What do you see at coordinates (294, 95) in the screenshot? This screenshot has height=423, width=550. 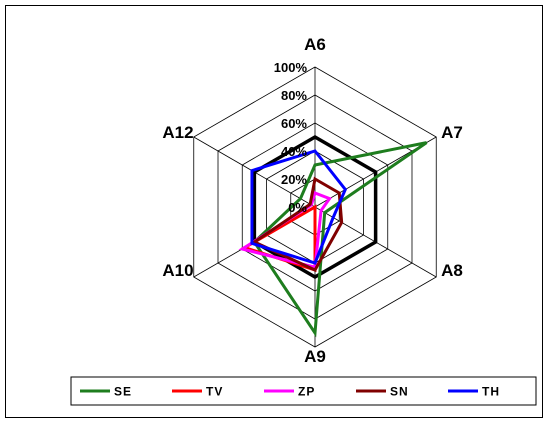 I see `tick-label: 80%` at bounding box center [294, 95].